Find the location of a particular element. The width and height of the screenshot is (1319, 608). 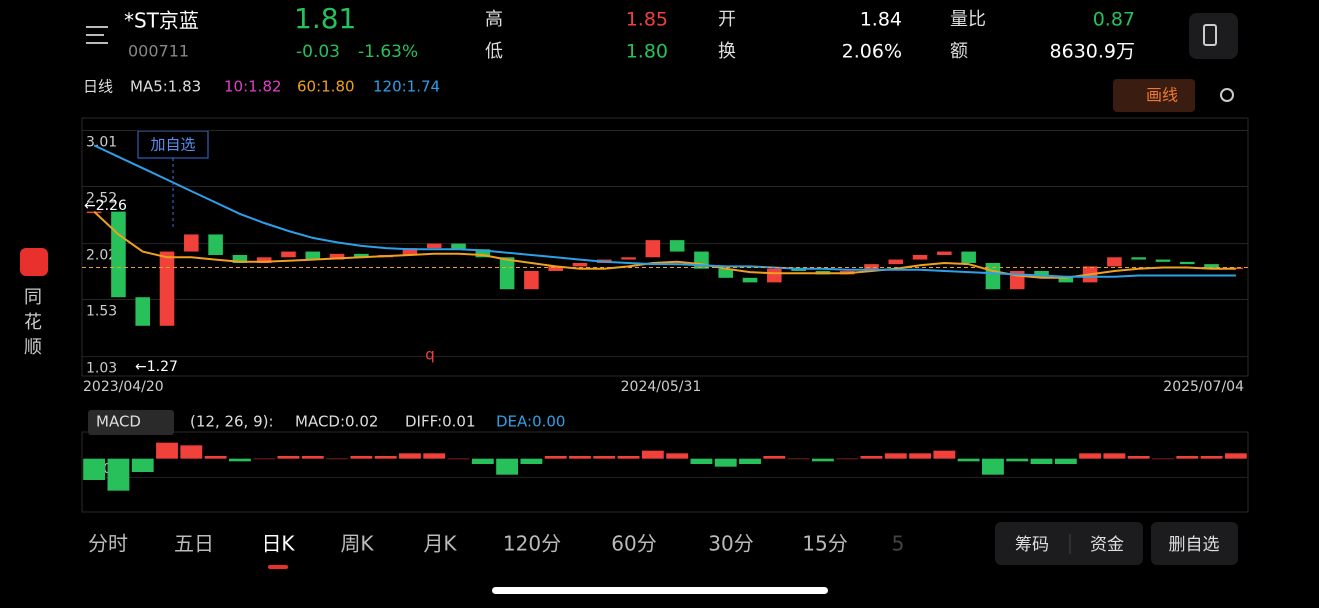

remove-button is located at coordinates (1194, 543).